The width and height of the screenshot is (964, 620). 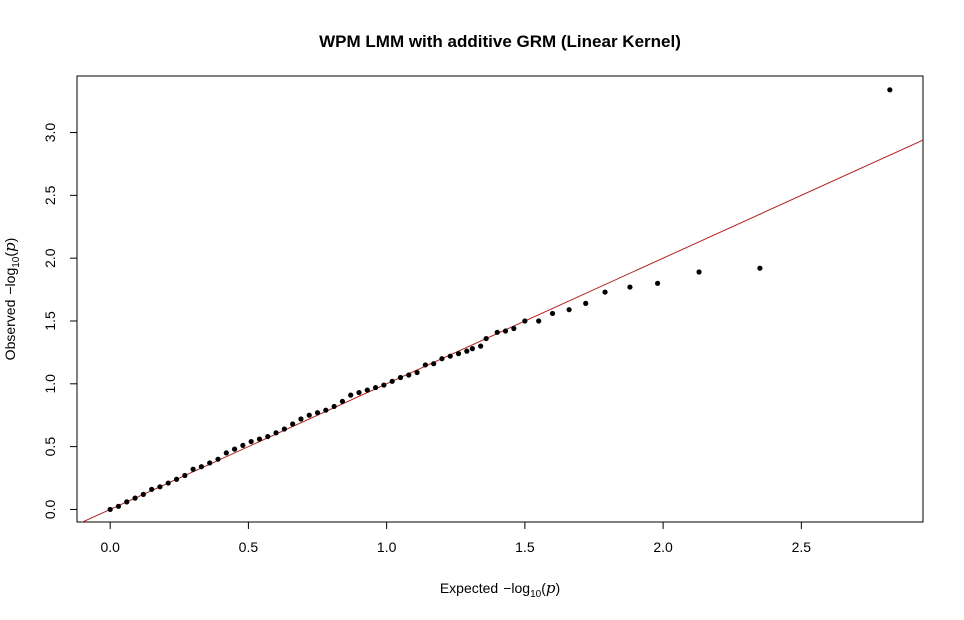 What do you see at coordinates (16, 262) in the screenshot?
I see `y-axis-label-subscript: 10` at bounding box center [16, 262].